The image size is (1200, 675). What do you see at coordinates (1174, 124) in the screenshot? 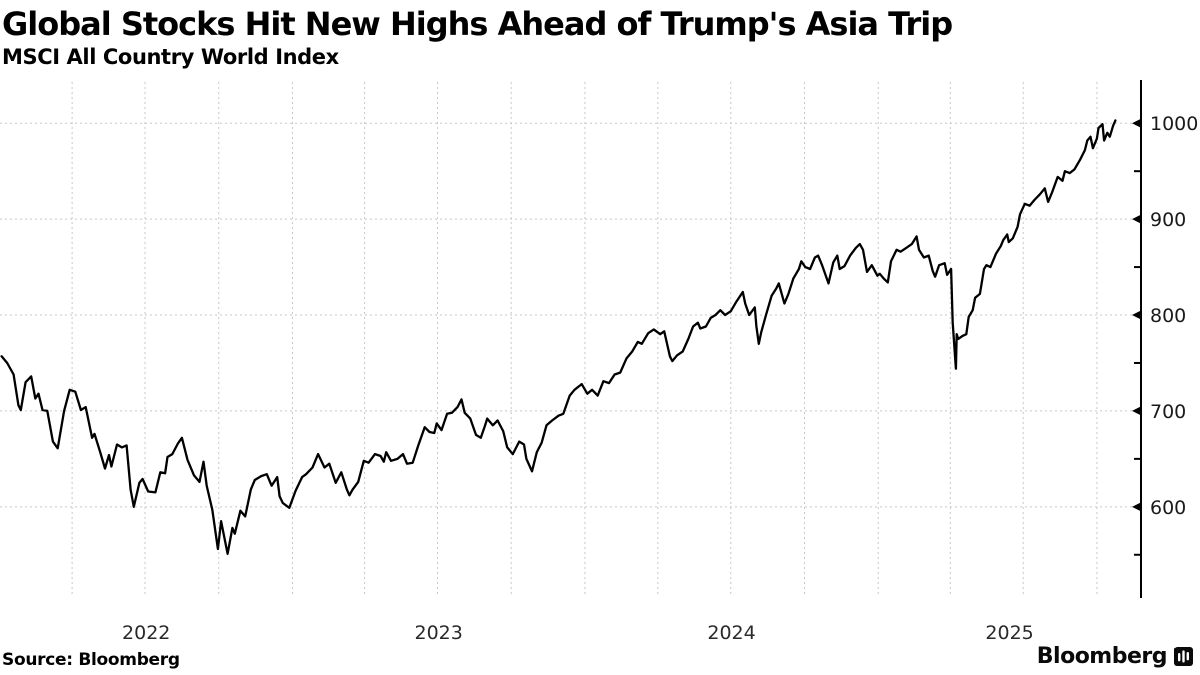
I see `y-tick-label: 1000` at bounding box center [1174, 124].